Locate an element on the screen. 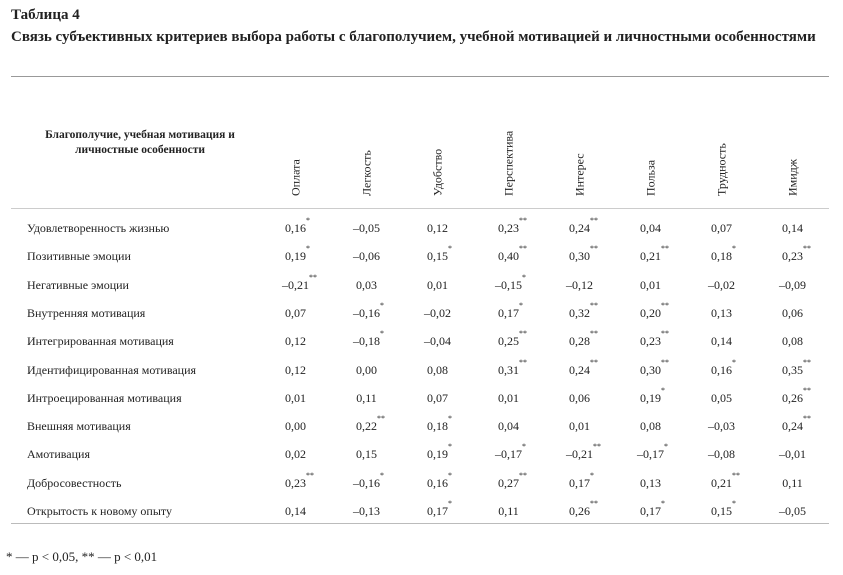 Image resolution: width=843 pixels, height=575 pixels. cell-value: 0,12 is located at coordinates (295, 341).